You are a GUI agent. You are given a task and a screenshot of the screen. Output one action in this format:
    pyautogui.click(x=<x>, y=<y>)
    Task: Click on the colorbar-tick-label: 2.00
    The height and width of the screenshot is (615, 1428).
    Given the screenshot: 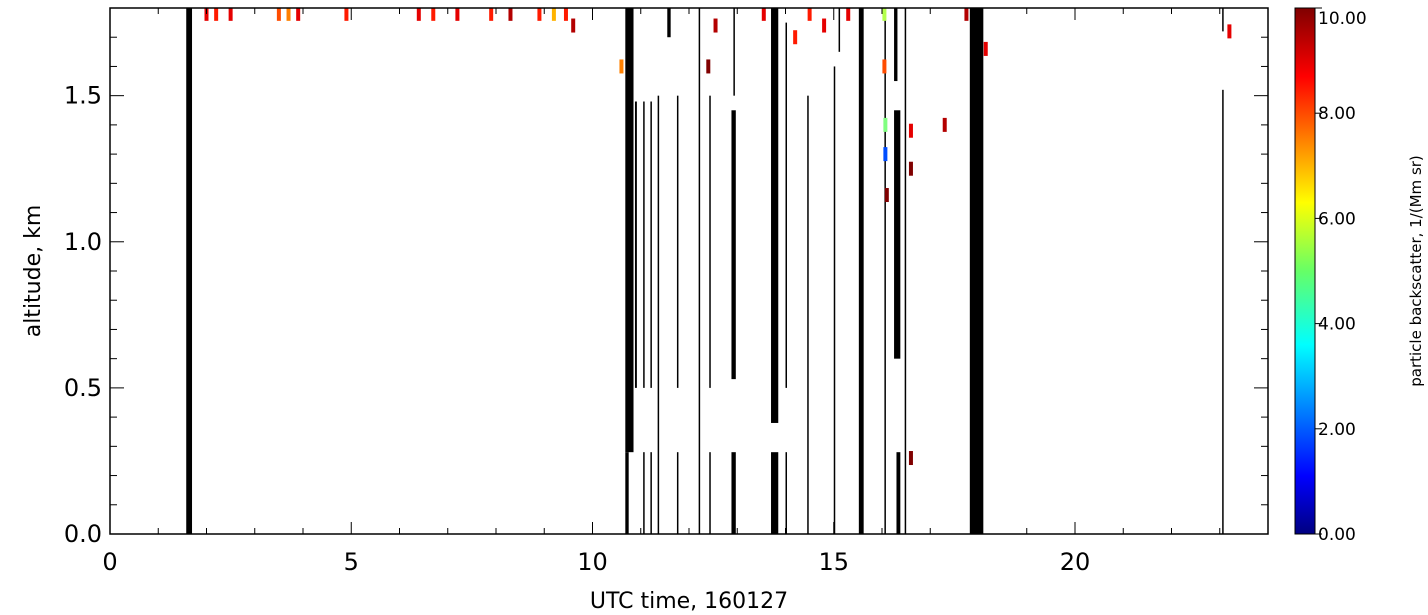 What is the action you would take?
    pyautogui.click(x=1337, y=430)
    